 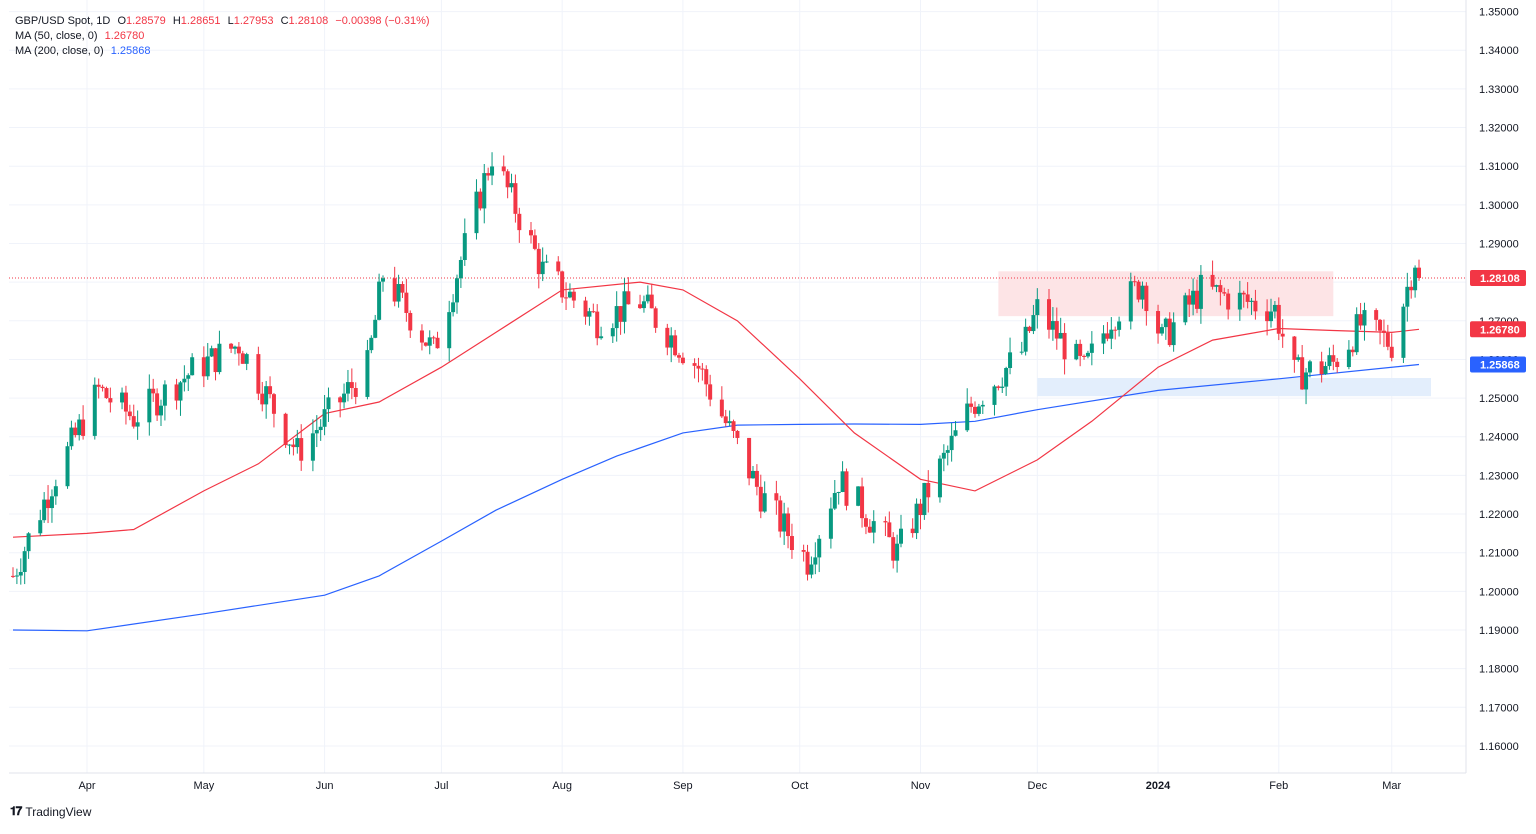 What do you see at coordinates (1499, 592) in the screenshot?
I see `y-tick-label: 1.20000` at bounding box center [1499, 592].